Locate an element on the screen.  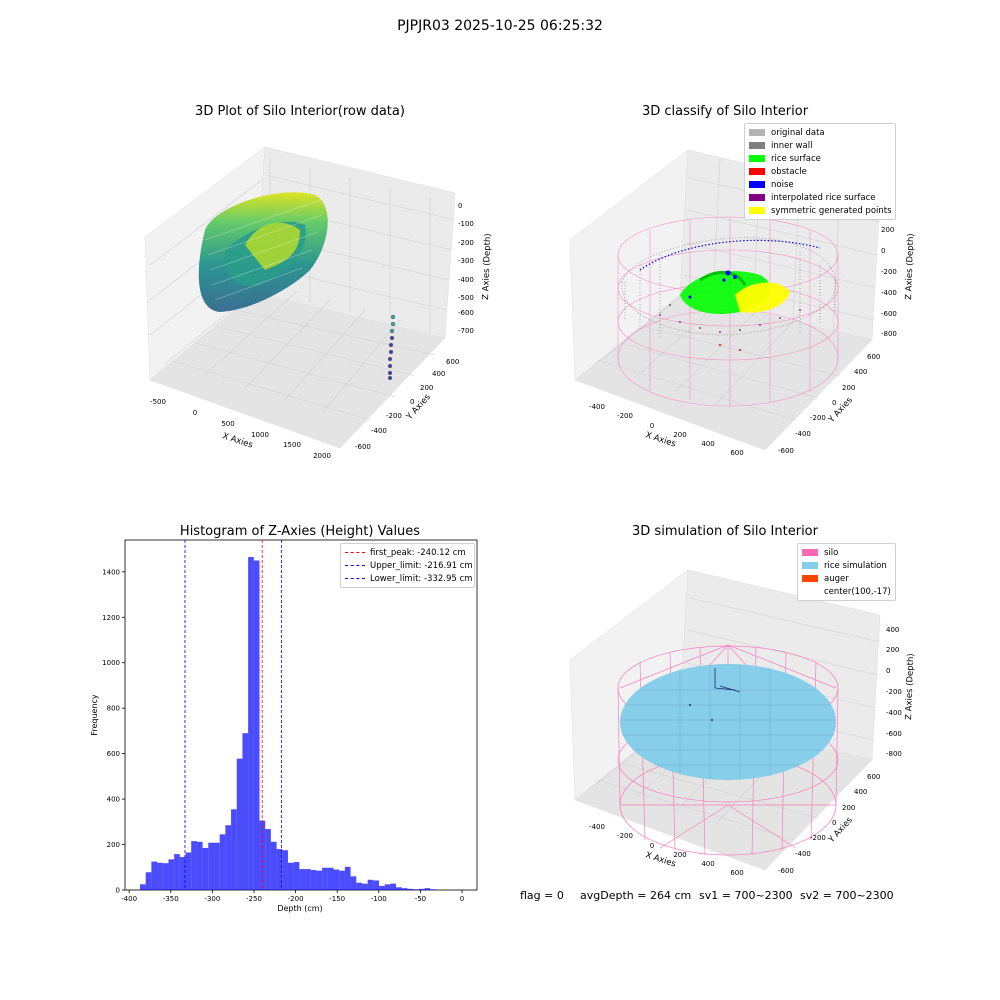
plot4-title: 3D simulation of Silo Interior is located at coordinates (725, 531).